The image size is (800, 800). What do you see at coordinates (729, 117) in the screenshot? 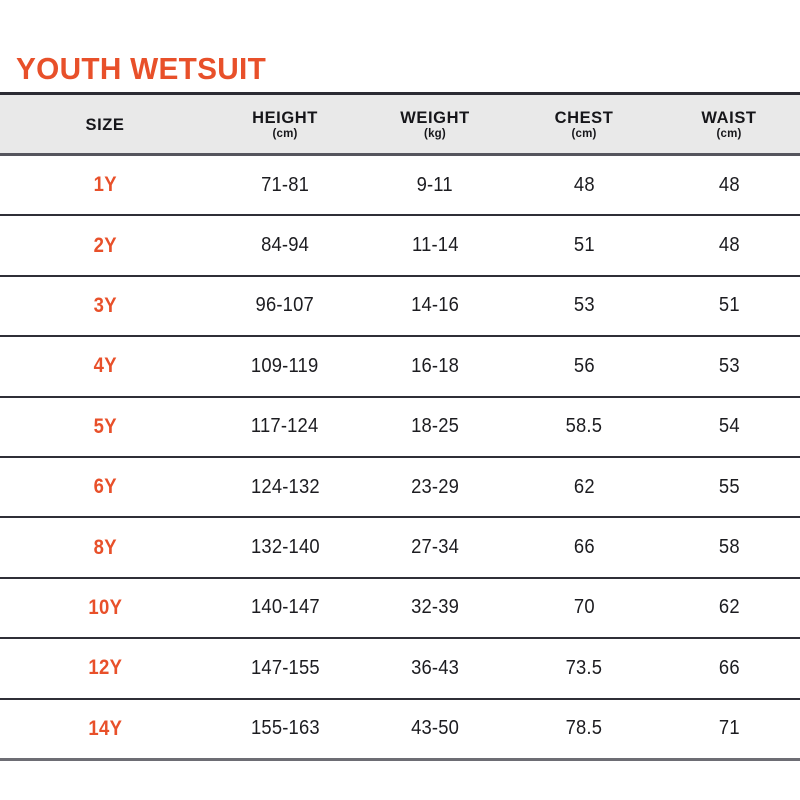
I see `column-header-waist-label: WAIST` at bounding box center [729, 117].